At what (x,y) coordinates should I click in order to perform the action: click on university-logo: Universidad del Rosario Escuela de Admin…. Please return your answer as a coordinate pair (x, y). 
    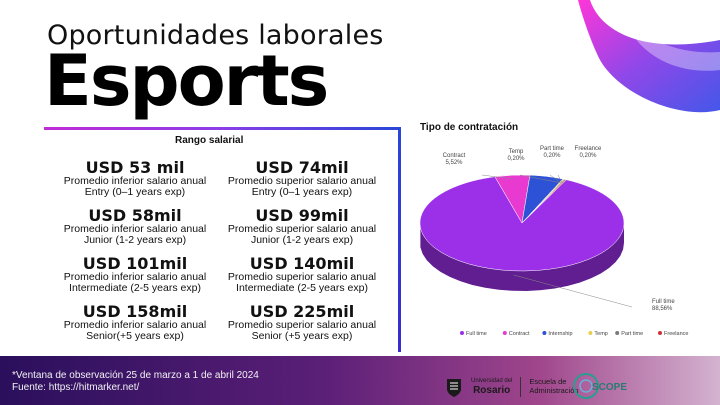
    Looking at the image, I should click on (512, 387).